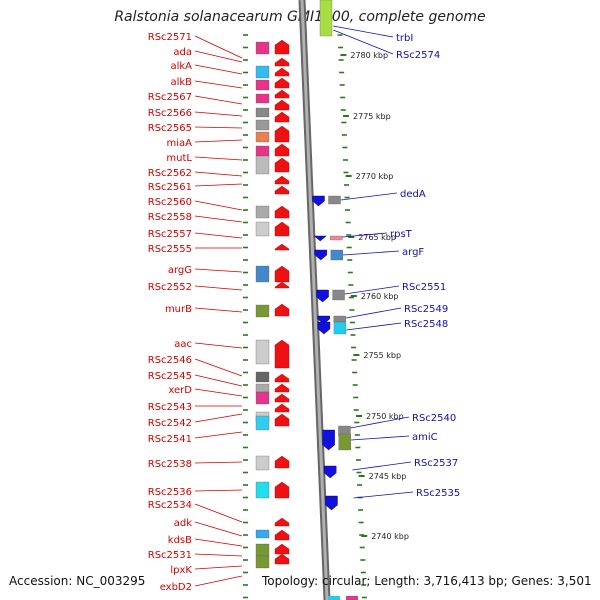 This screenshot has height=600, width=600. Describe the element at coordinates (375, 176) in the screenshot. I see `kbp-label: 2770 kbp` at that location.